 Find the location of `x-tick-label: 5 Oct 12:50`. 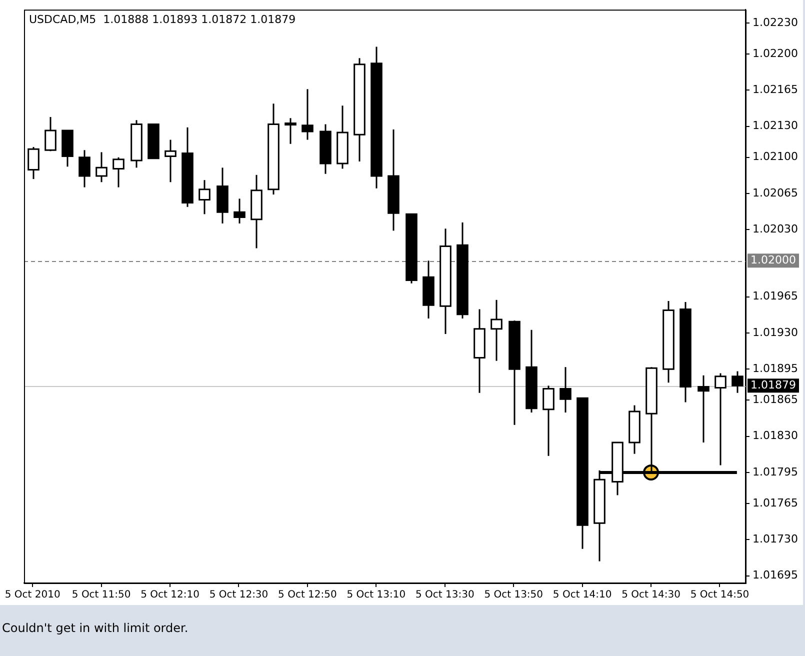

x-tick-label: 5 Oct 12:50 is located at coordinates (307, 595).